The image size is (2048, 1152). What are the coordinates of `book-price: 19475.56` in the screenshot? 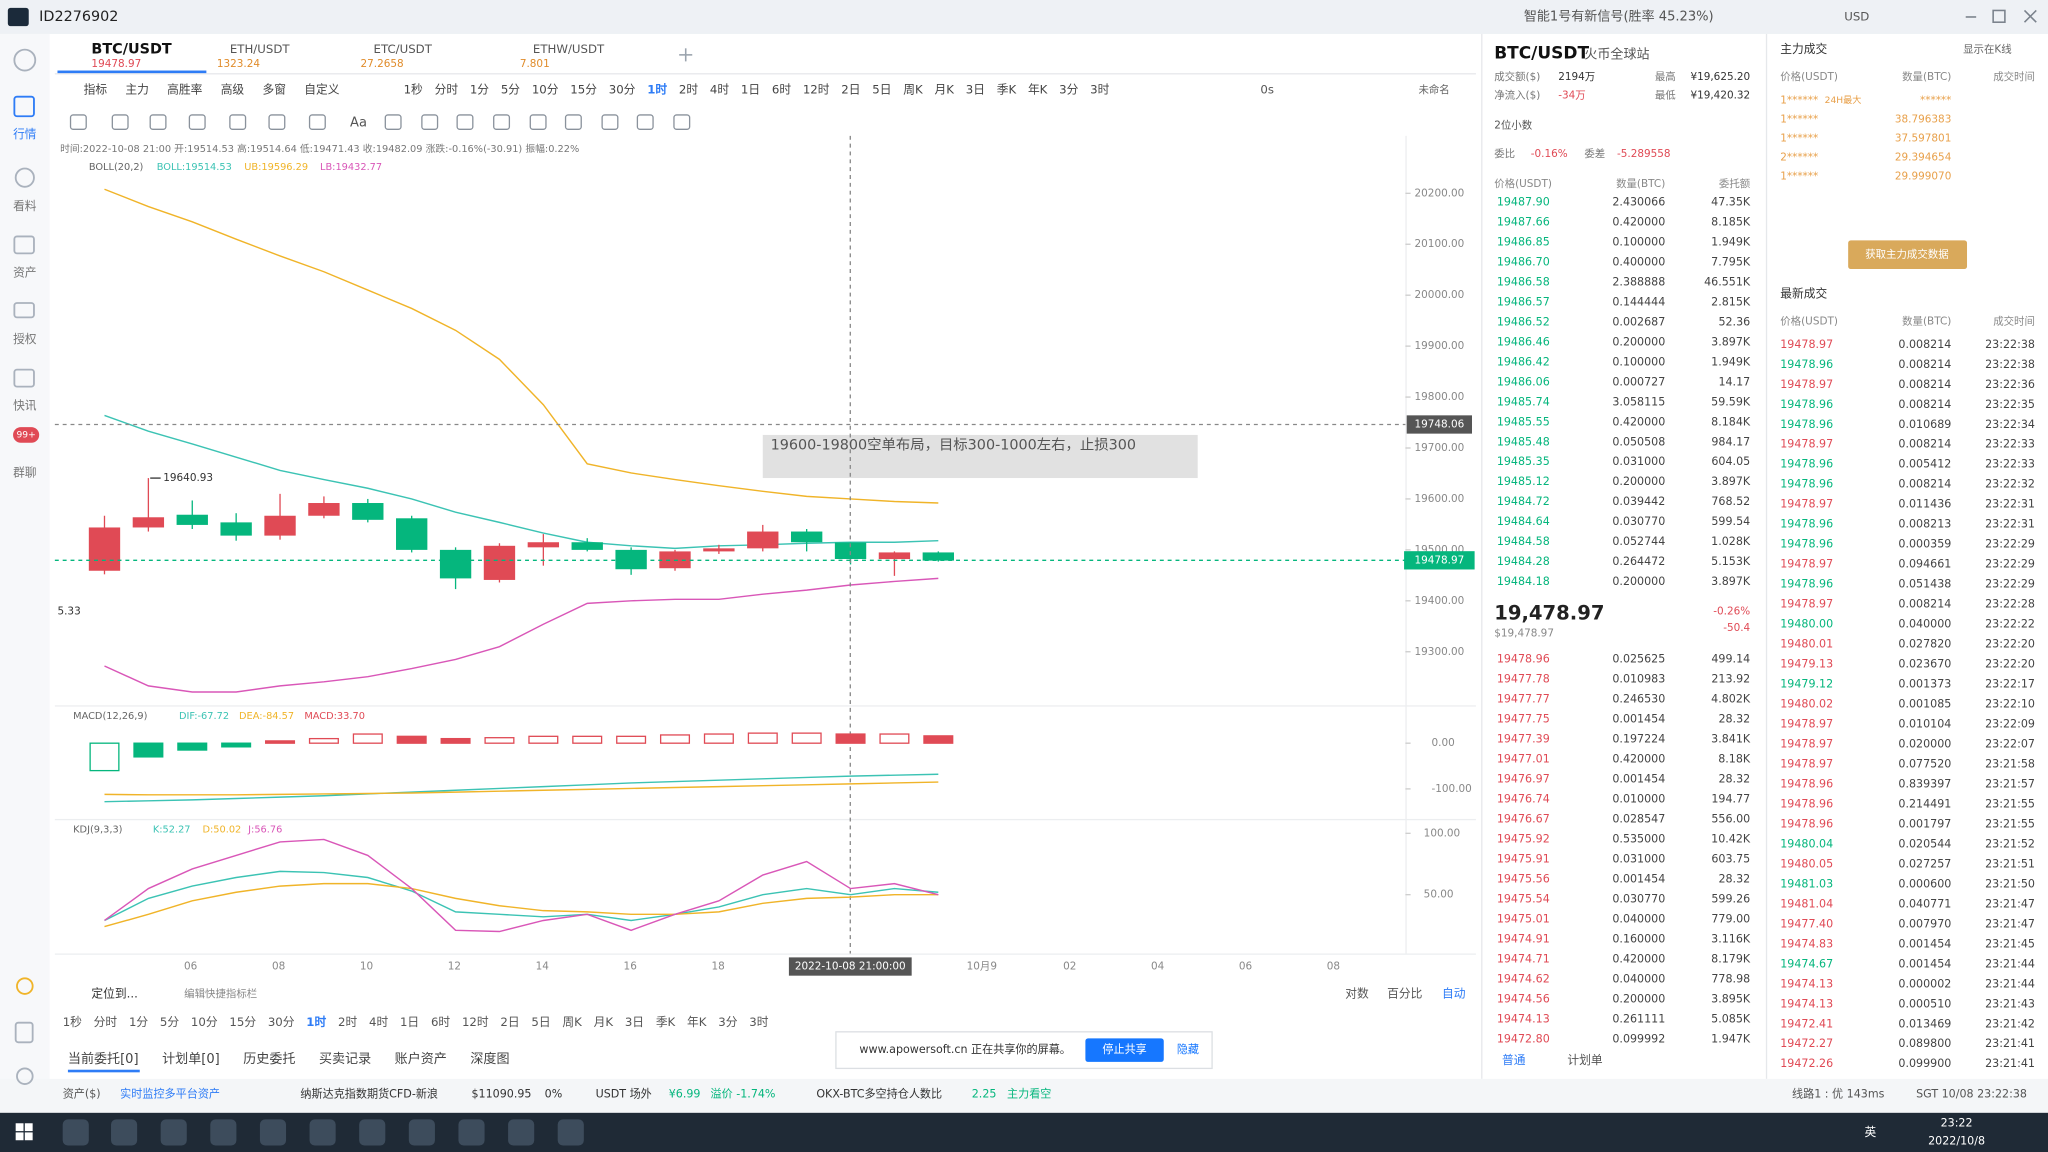 It's located at (1523, 878).